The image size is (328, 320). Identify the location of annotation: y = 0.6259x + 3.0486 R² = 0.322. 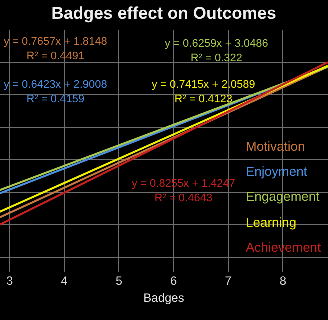
(216, 51).